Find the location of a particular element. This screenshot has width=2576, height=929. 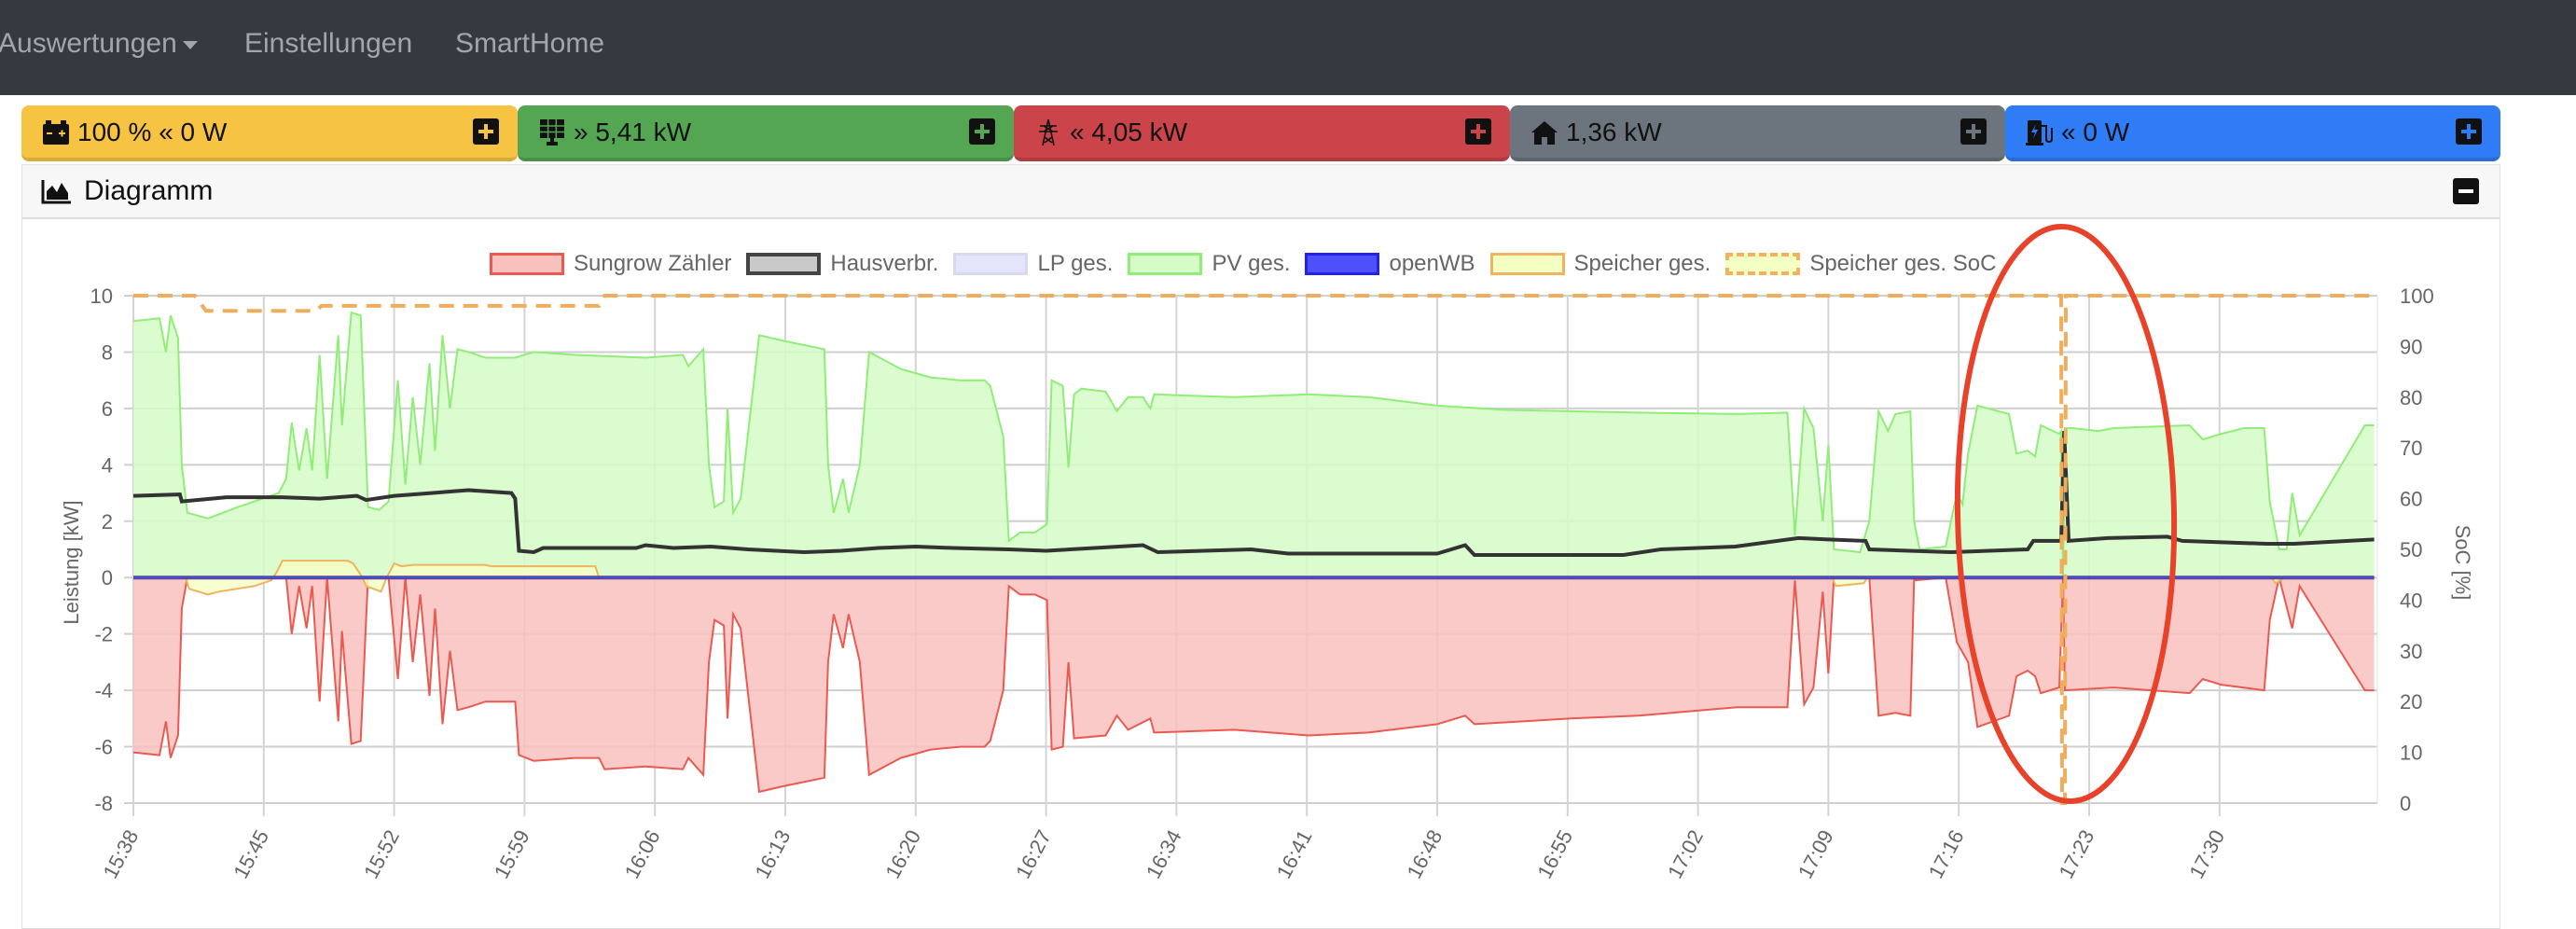

grid-status: « 4,05 kW is located at coordinates (1262, 133).